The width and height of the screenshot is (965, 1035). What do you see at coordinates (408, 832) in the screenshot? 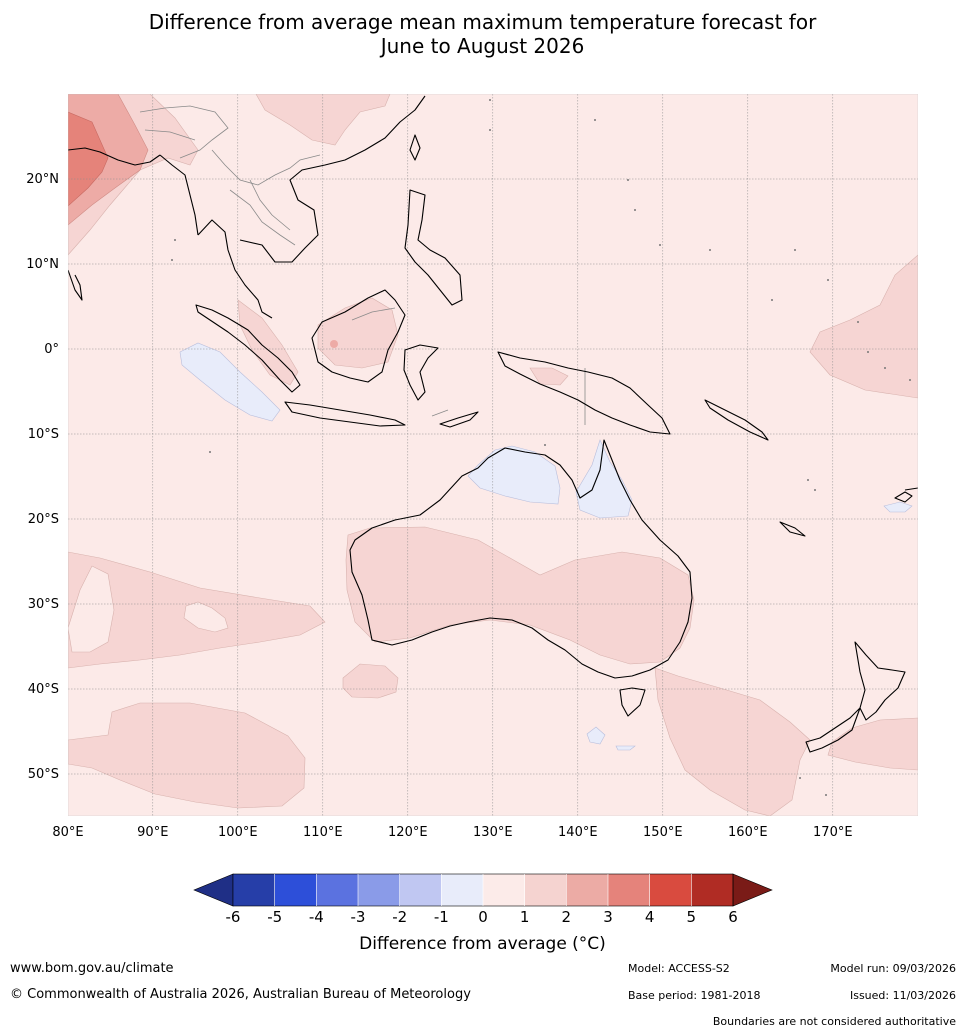
I see `lon-label: 120°E` at bounding box center [408, 832].